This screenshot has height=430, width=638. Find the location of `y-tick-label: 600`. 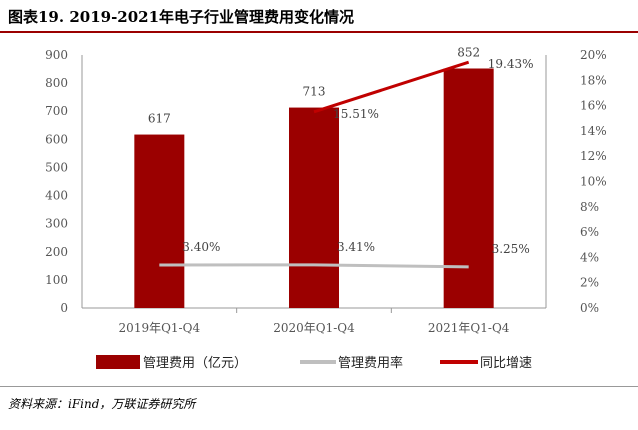

y-tick-label: 600 is located at coordinates (56, 139).